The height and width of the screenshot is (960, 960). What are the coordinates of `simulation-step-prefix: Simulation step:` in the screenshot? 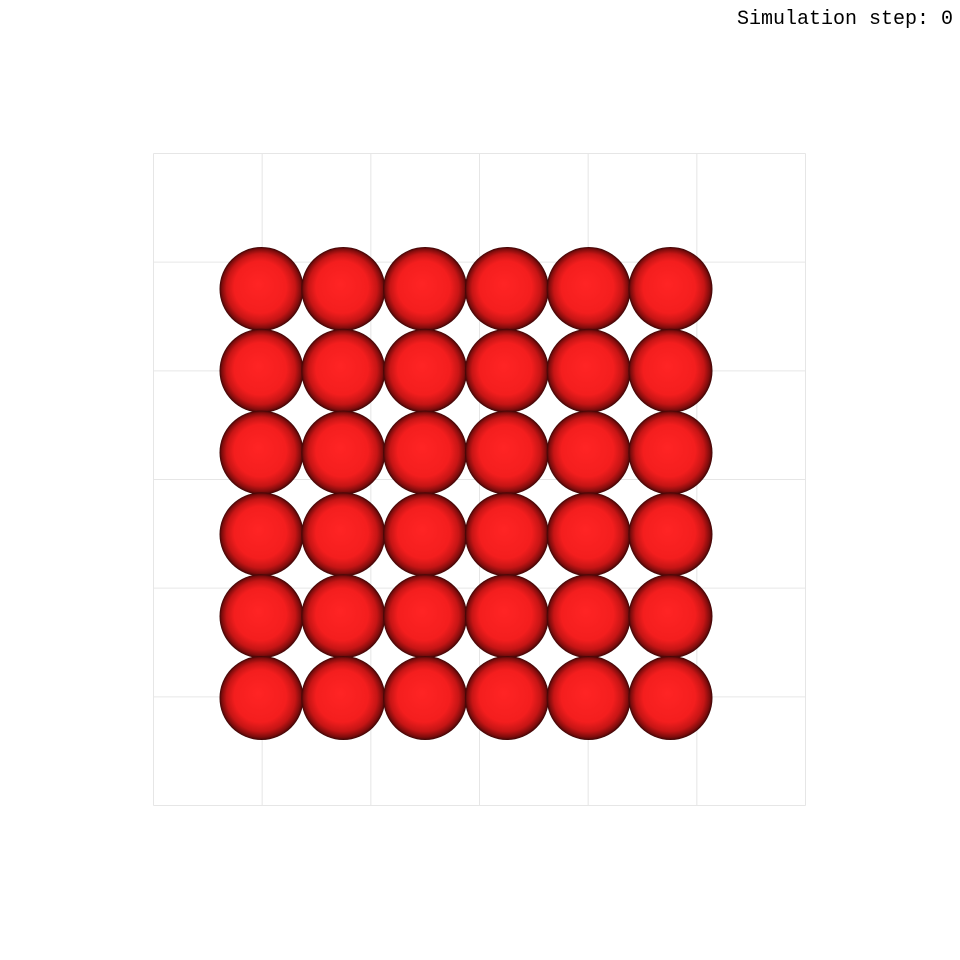 It's located at (832, 19).